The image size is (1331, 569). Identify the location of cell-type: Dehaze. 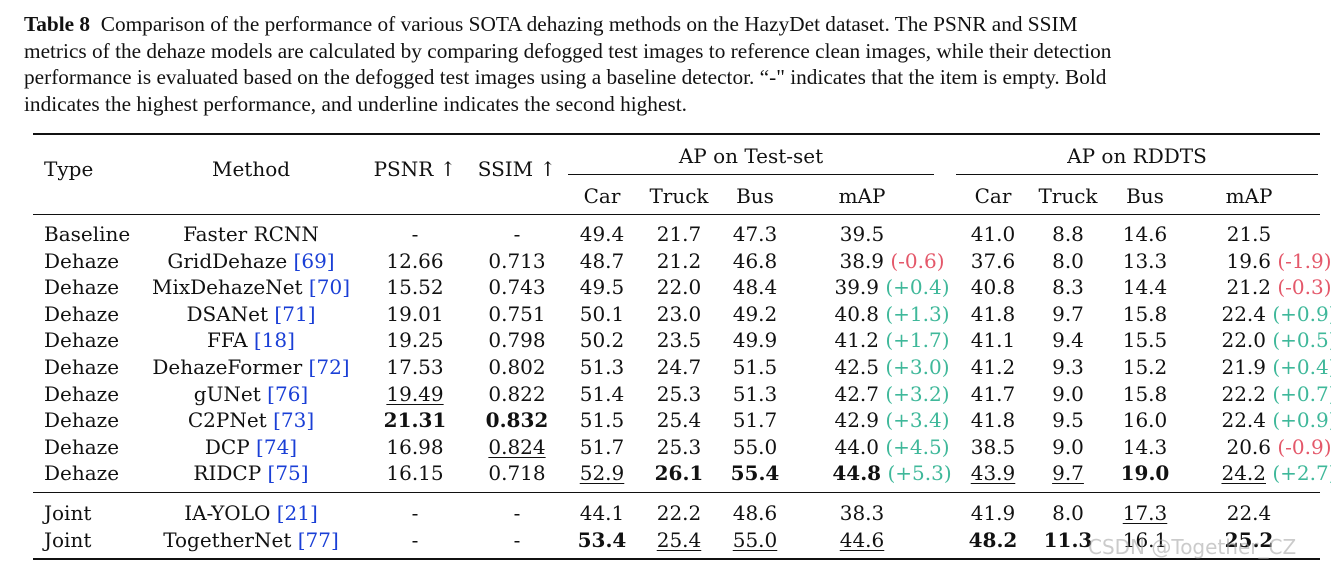
(82, 314).